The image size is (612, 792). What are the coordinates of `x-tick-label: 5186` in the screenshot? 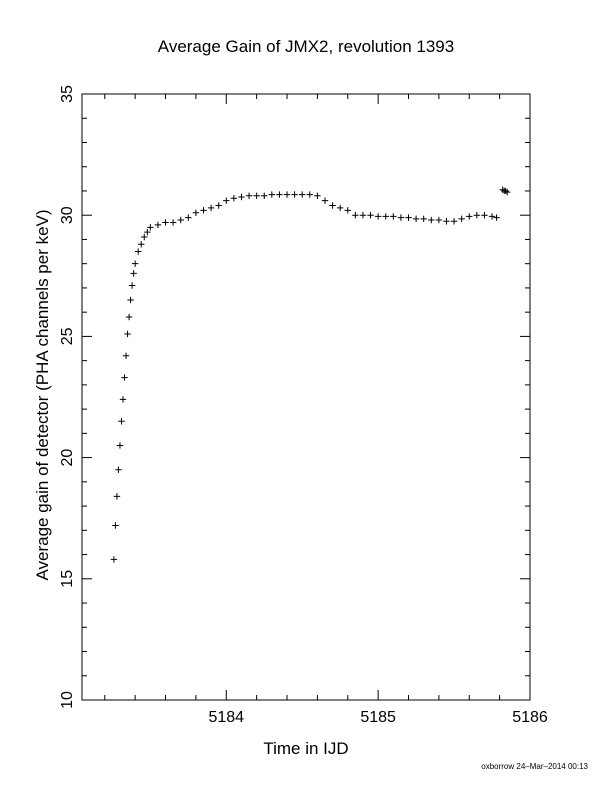 It's located at (530, 717).